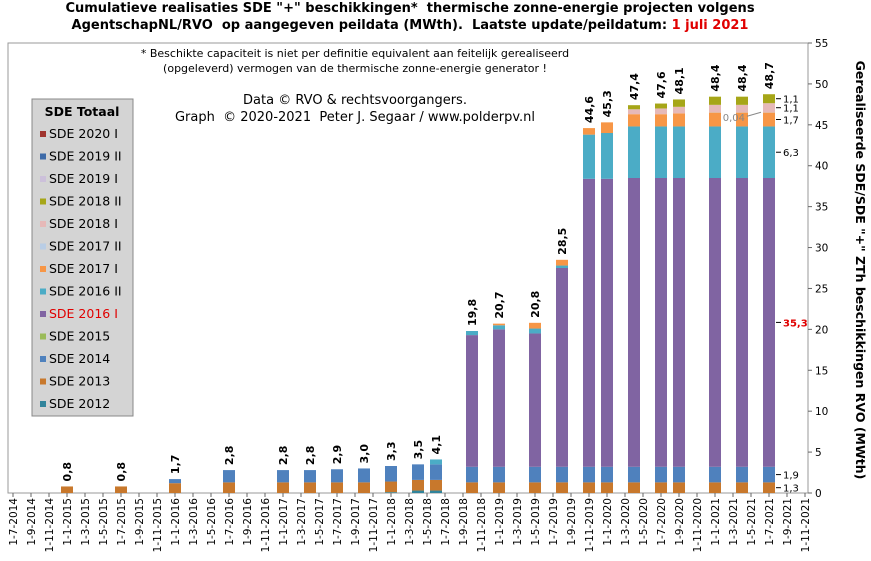 Image resolution: width=871 pixels, height=561 pixels. Describe the element at coordinates (770, 522) in the screenshot. I see `x-tick-label: 1-7-2021` at that location.